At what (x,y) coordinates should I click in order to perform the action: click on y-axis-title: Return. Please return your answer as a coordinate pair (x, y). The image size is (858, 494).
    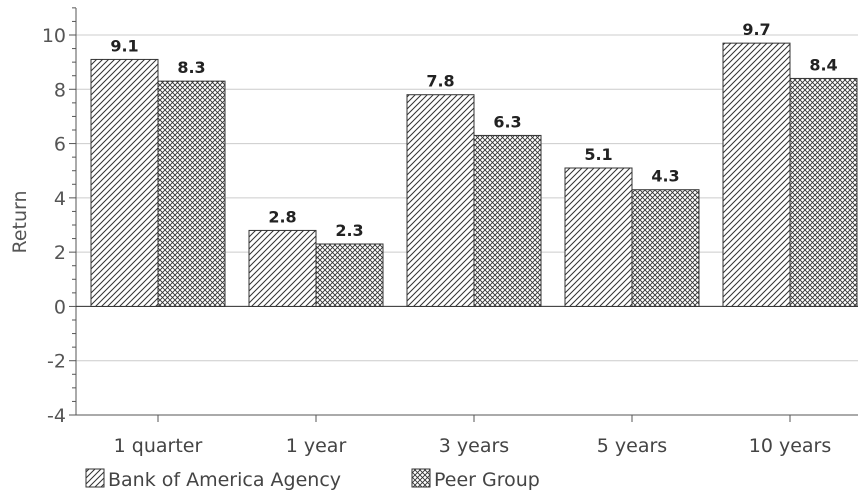
    Looking at the image, I should click on (20, 221).